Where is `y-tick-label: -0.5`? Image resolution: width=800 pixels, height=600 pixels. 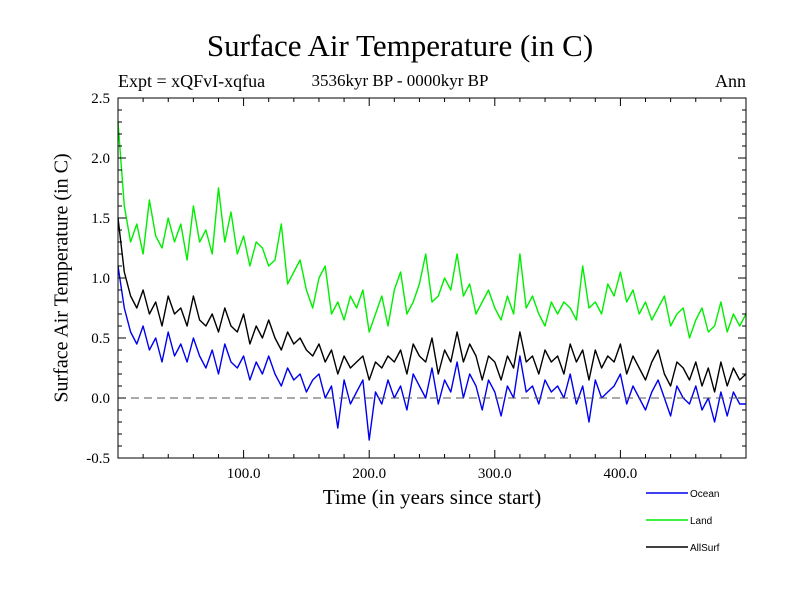 y-tick-label: -0.5 is located at coordinates (98, 459).